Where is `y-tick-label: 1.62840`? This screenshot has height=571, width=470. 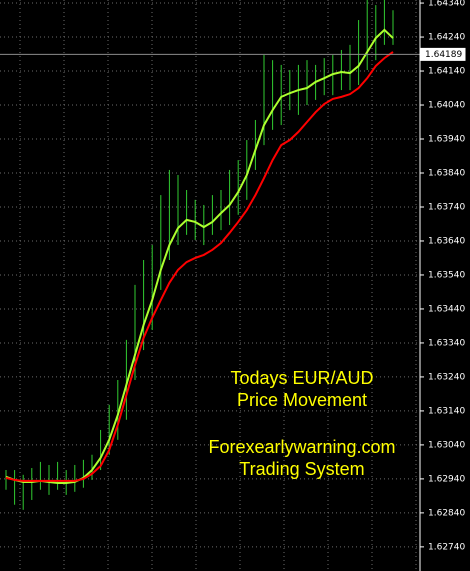
y-tick-label: 1.62840 is located at coordinates (446, 513).